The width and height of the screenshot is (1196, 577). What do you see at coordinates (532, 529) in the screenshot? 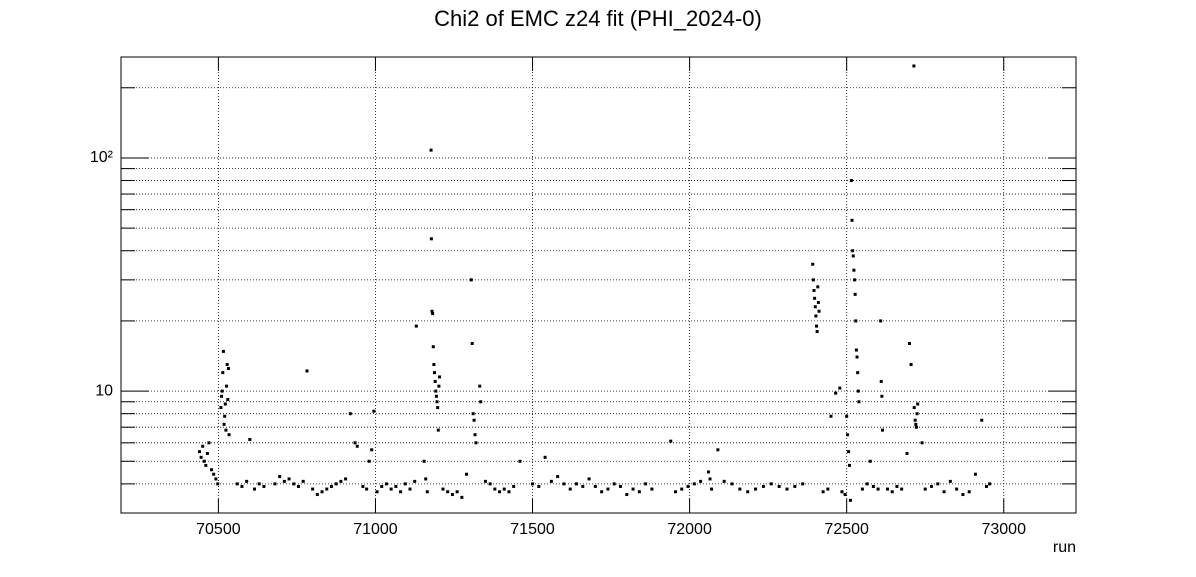
I see `x-tick-label: 71500` at bounding box center [532, 529].